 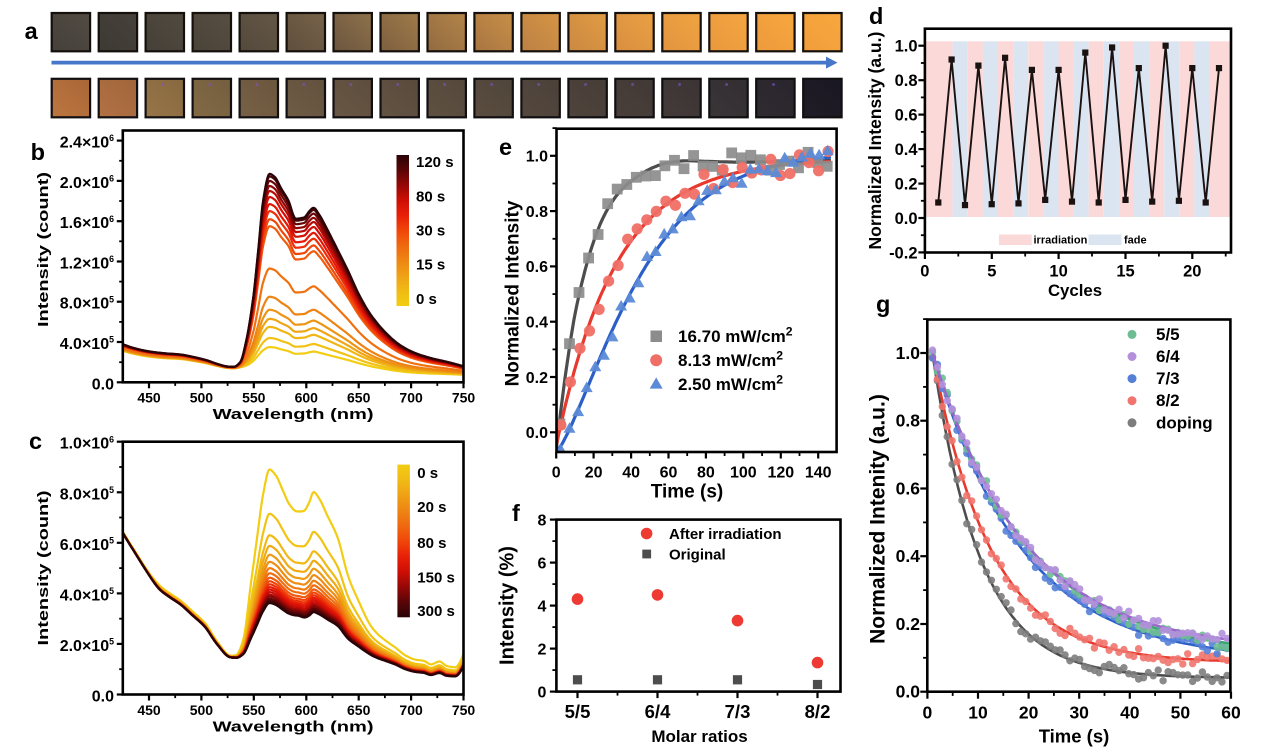 I want to click on svg-text: 2, so click(x=541, y=649).